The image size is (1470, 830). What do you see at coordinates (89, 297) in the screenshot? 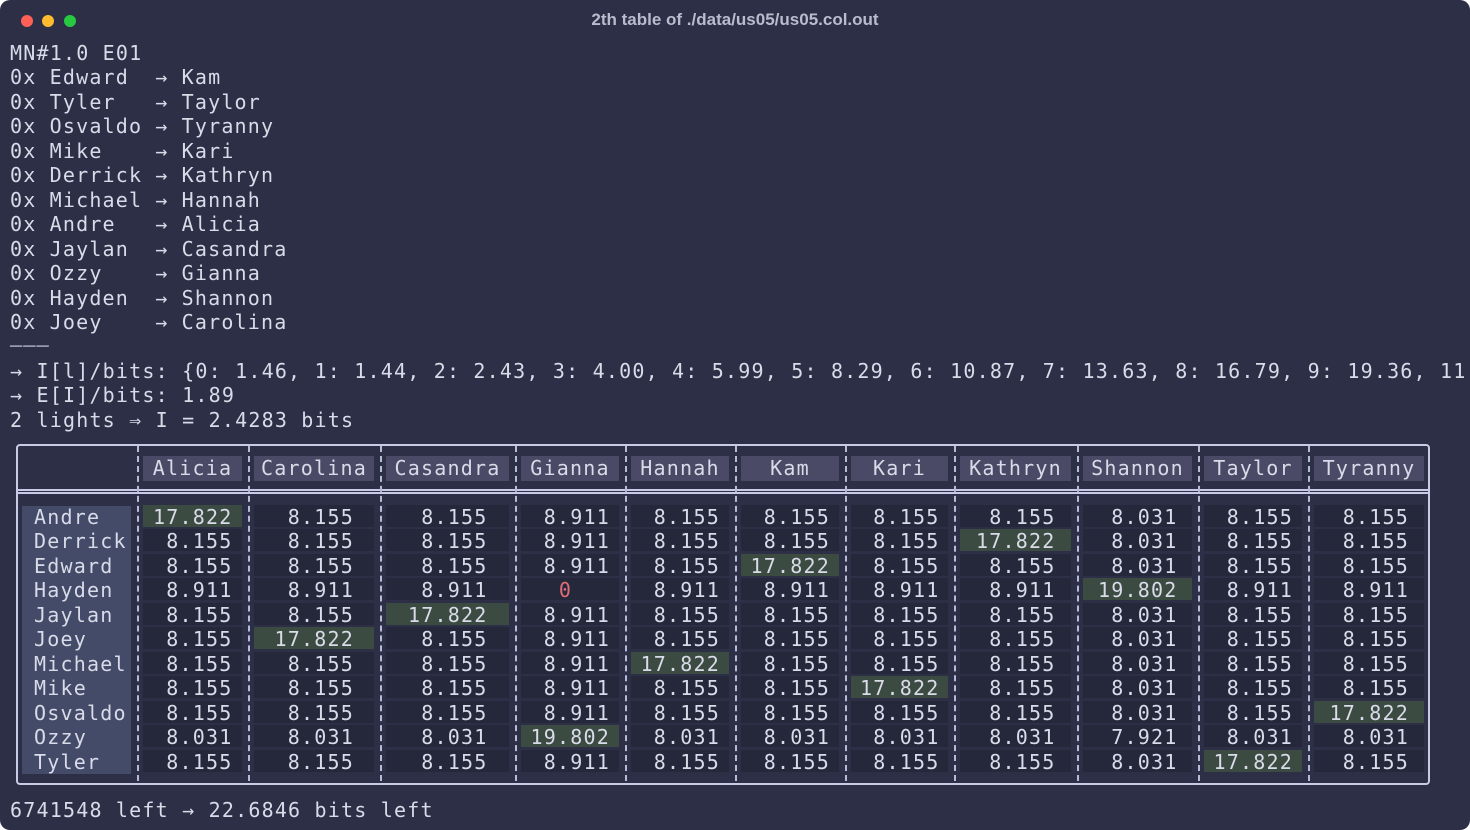
I see `mapping-from: Hayden` at bounding box center [89, 297].